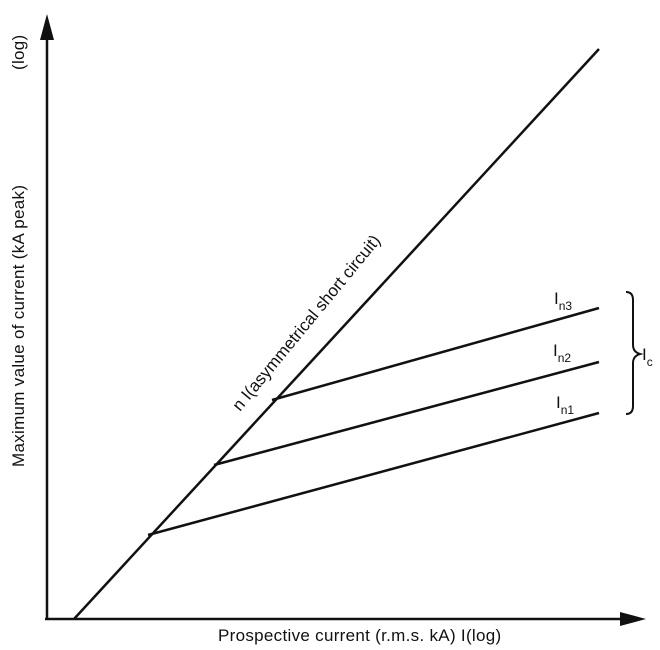  What do you see at coordinates (484, 635) in the screenshot?
I see `x-axis-title-suffix: (log)` at bounding box center [484, 635].